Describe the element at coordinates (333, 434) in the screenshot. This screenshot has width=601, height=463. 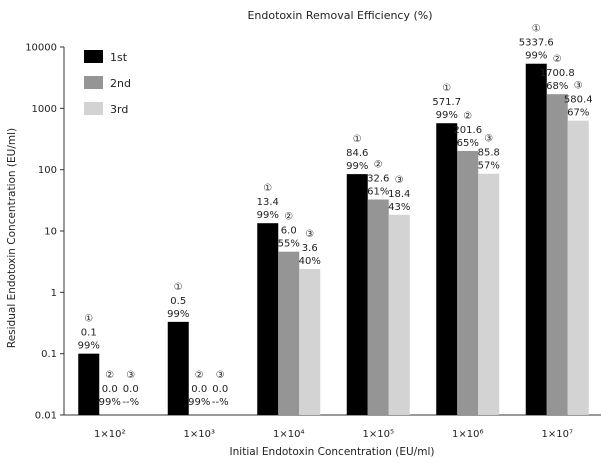
I see `x-axis-ticks: 1×10² 1×10³ 1×10⁴ 1×10⁵ 1×10⁶ 1×10⁷` at that location.